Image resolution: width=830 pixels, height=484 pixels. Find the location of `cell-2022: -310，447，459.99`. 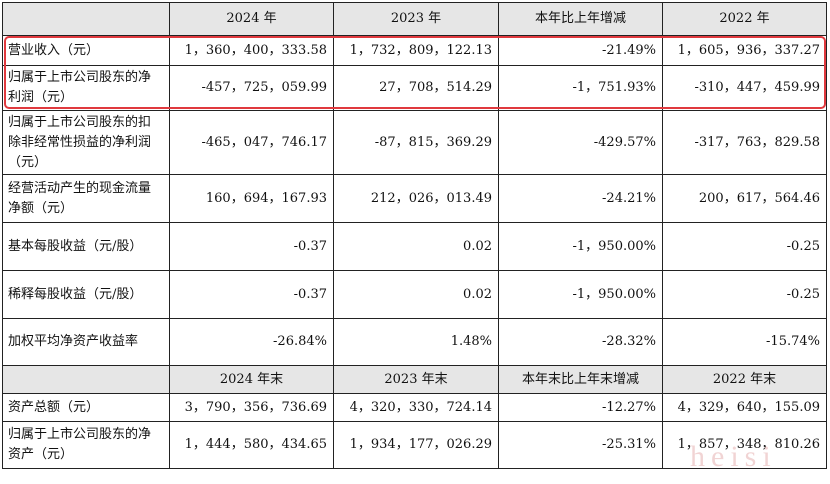

cell-2022: -310，447，459.99 is located at coordinates (744, 88).